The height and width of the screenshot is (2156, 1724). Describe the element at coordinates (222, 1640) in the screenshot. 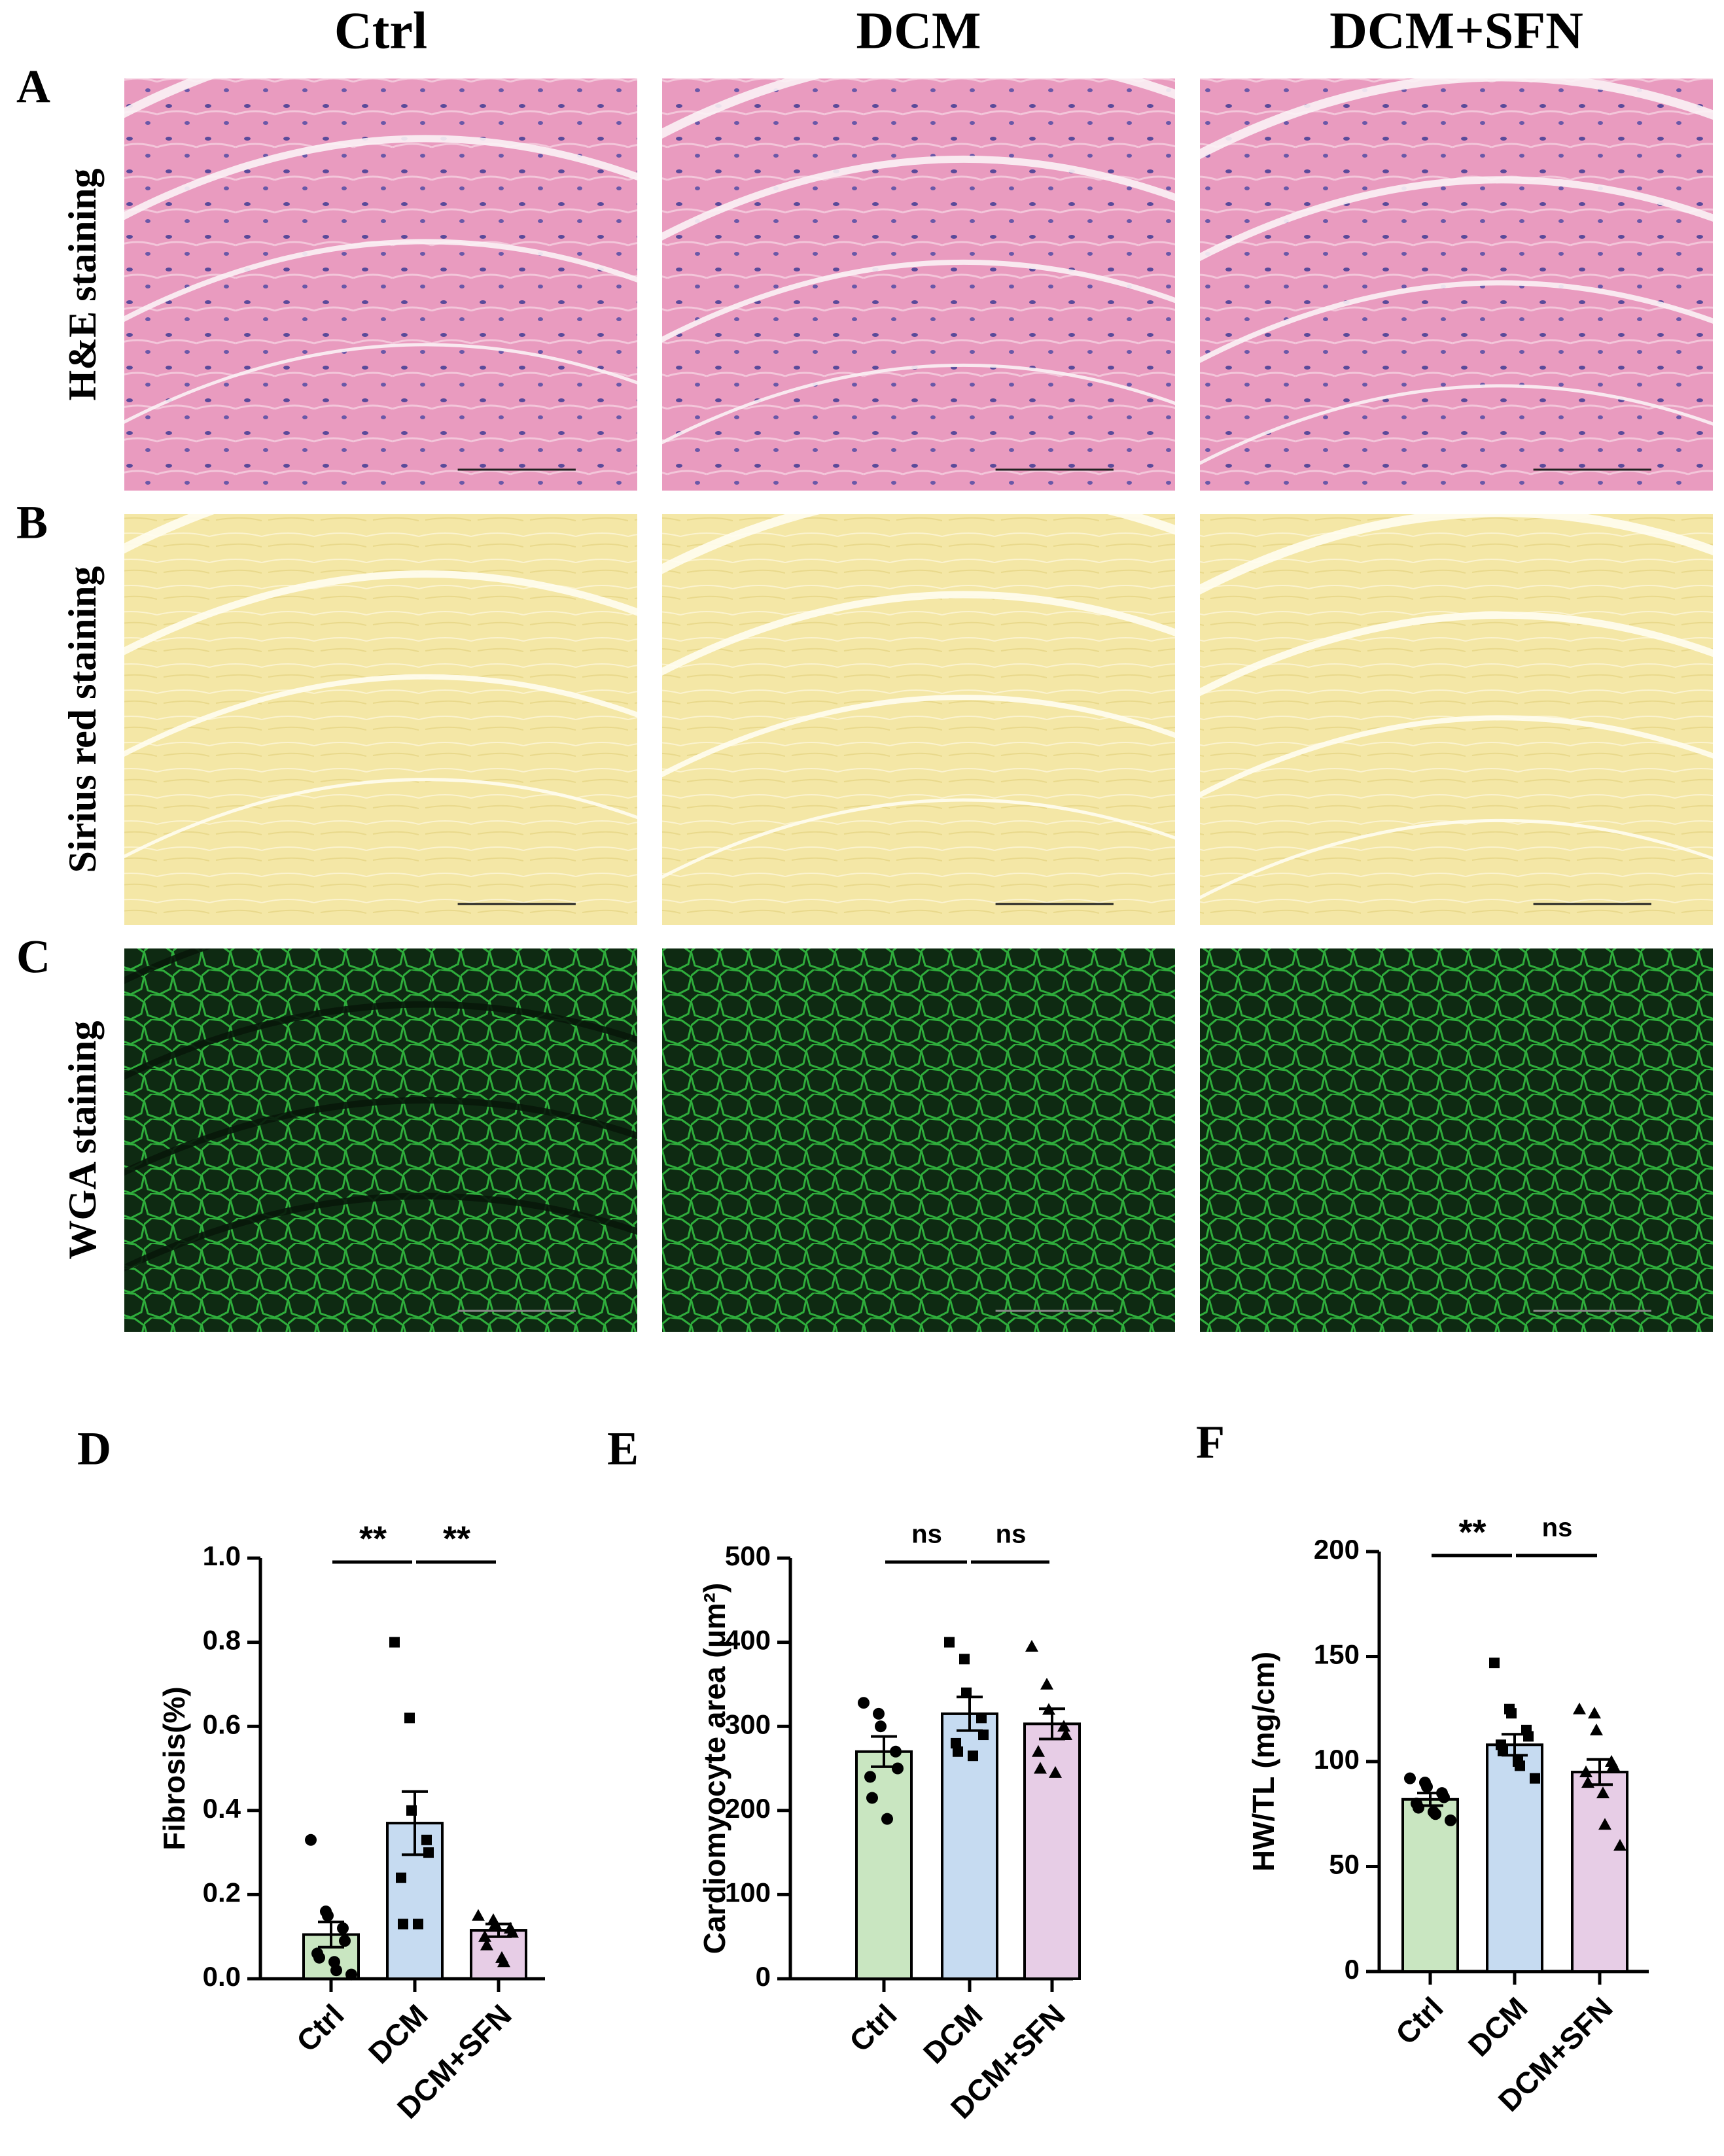

I see `y-tick-label: 0.8` at that location.